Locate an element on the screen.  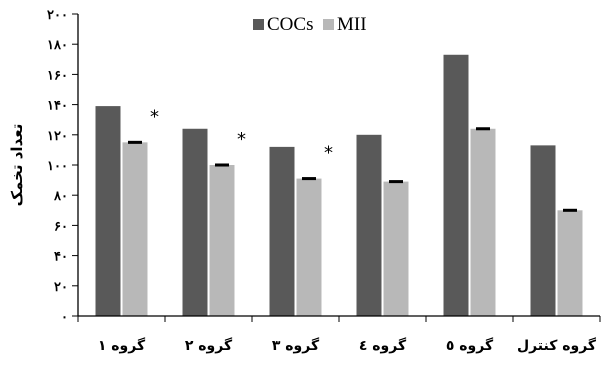
y-tick-label: ۲۰ is located at coordinates (61, 287).